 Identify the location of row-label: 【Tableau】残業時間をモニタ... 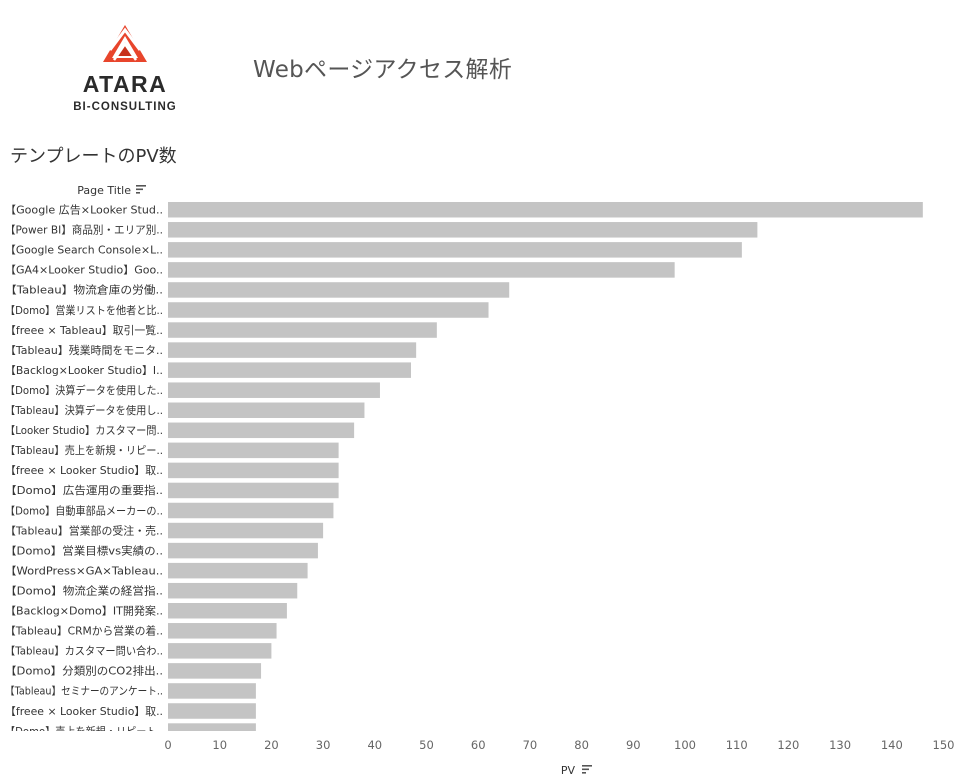
(84, 350).